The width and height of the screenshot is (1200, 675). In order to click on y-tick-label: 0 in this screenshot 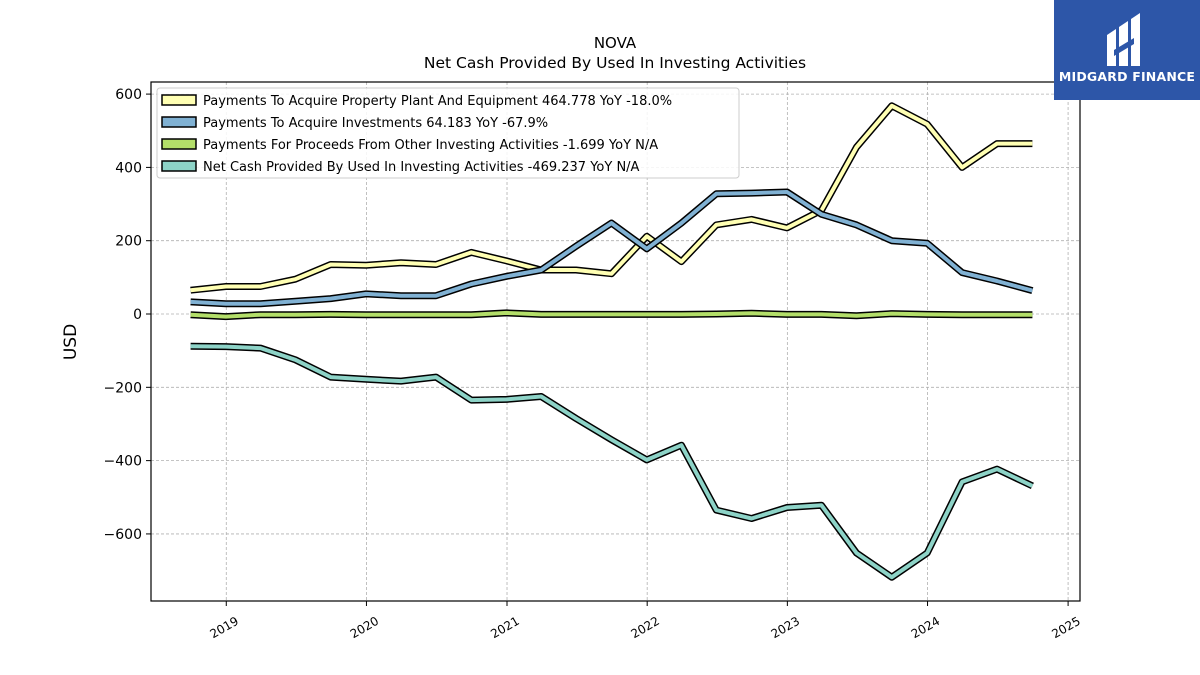, I will do `click(137, 315)`.